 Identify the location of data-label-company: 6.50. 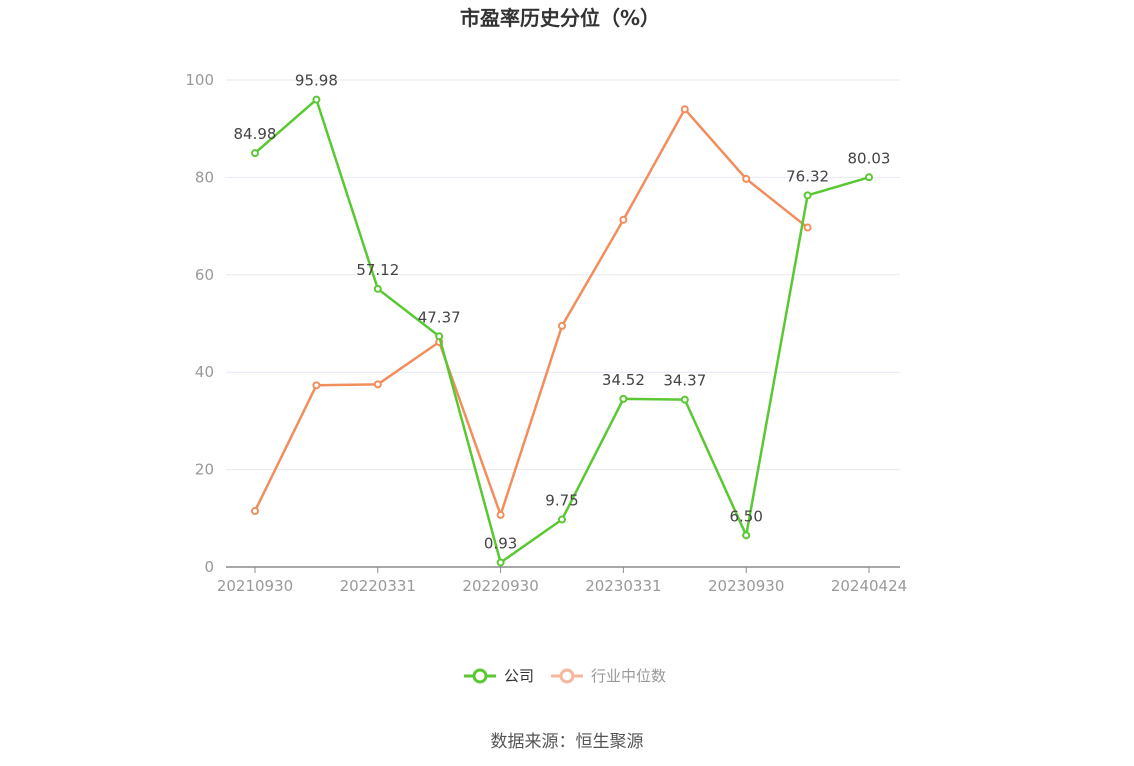
(745, 516).